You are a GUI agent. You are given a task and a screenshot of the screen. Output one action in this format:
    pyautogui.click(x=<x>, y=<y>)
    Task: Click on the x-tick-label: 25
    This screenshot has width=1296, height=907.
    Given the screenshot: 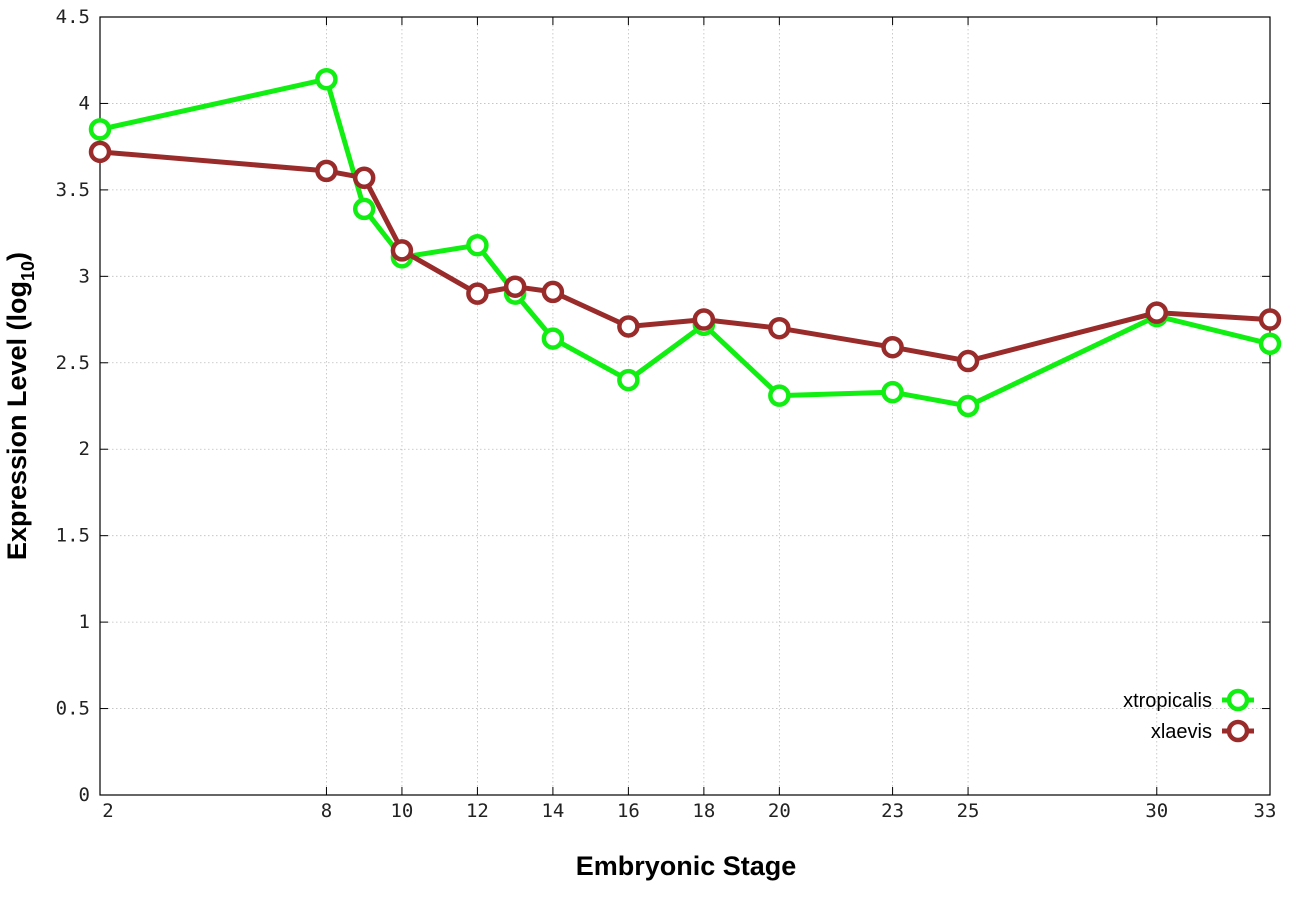 What is the action you would take?
    pyautogui.click(x=968, y=811)
    